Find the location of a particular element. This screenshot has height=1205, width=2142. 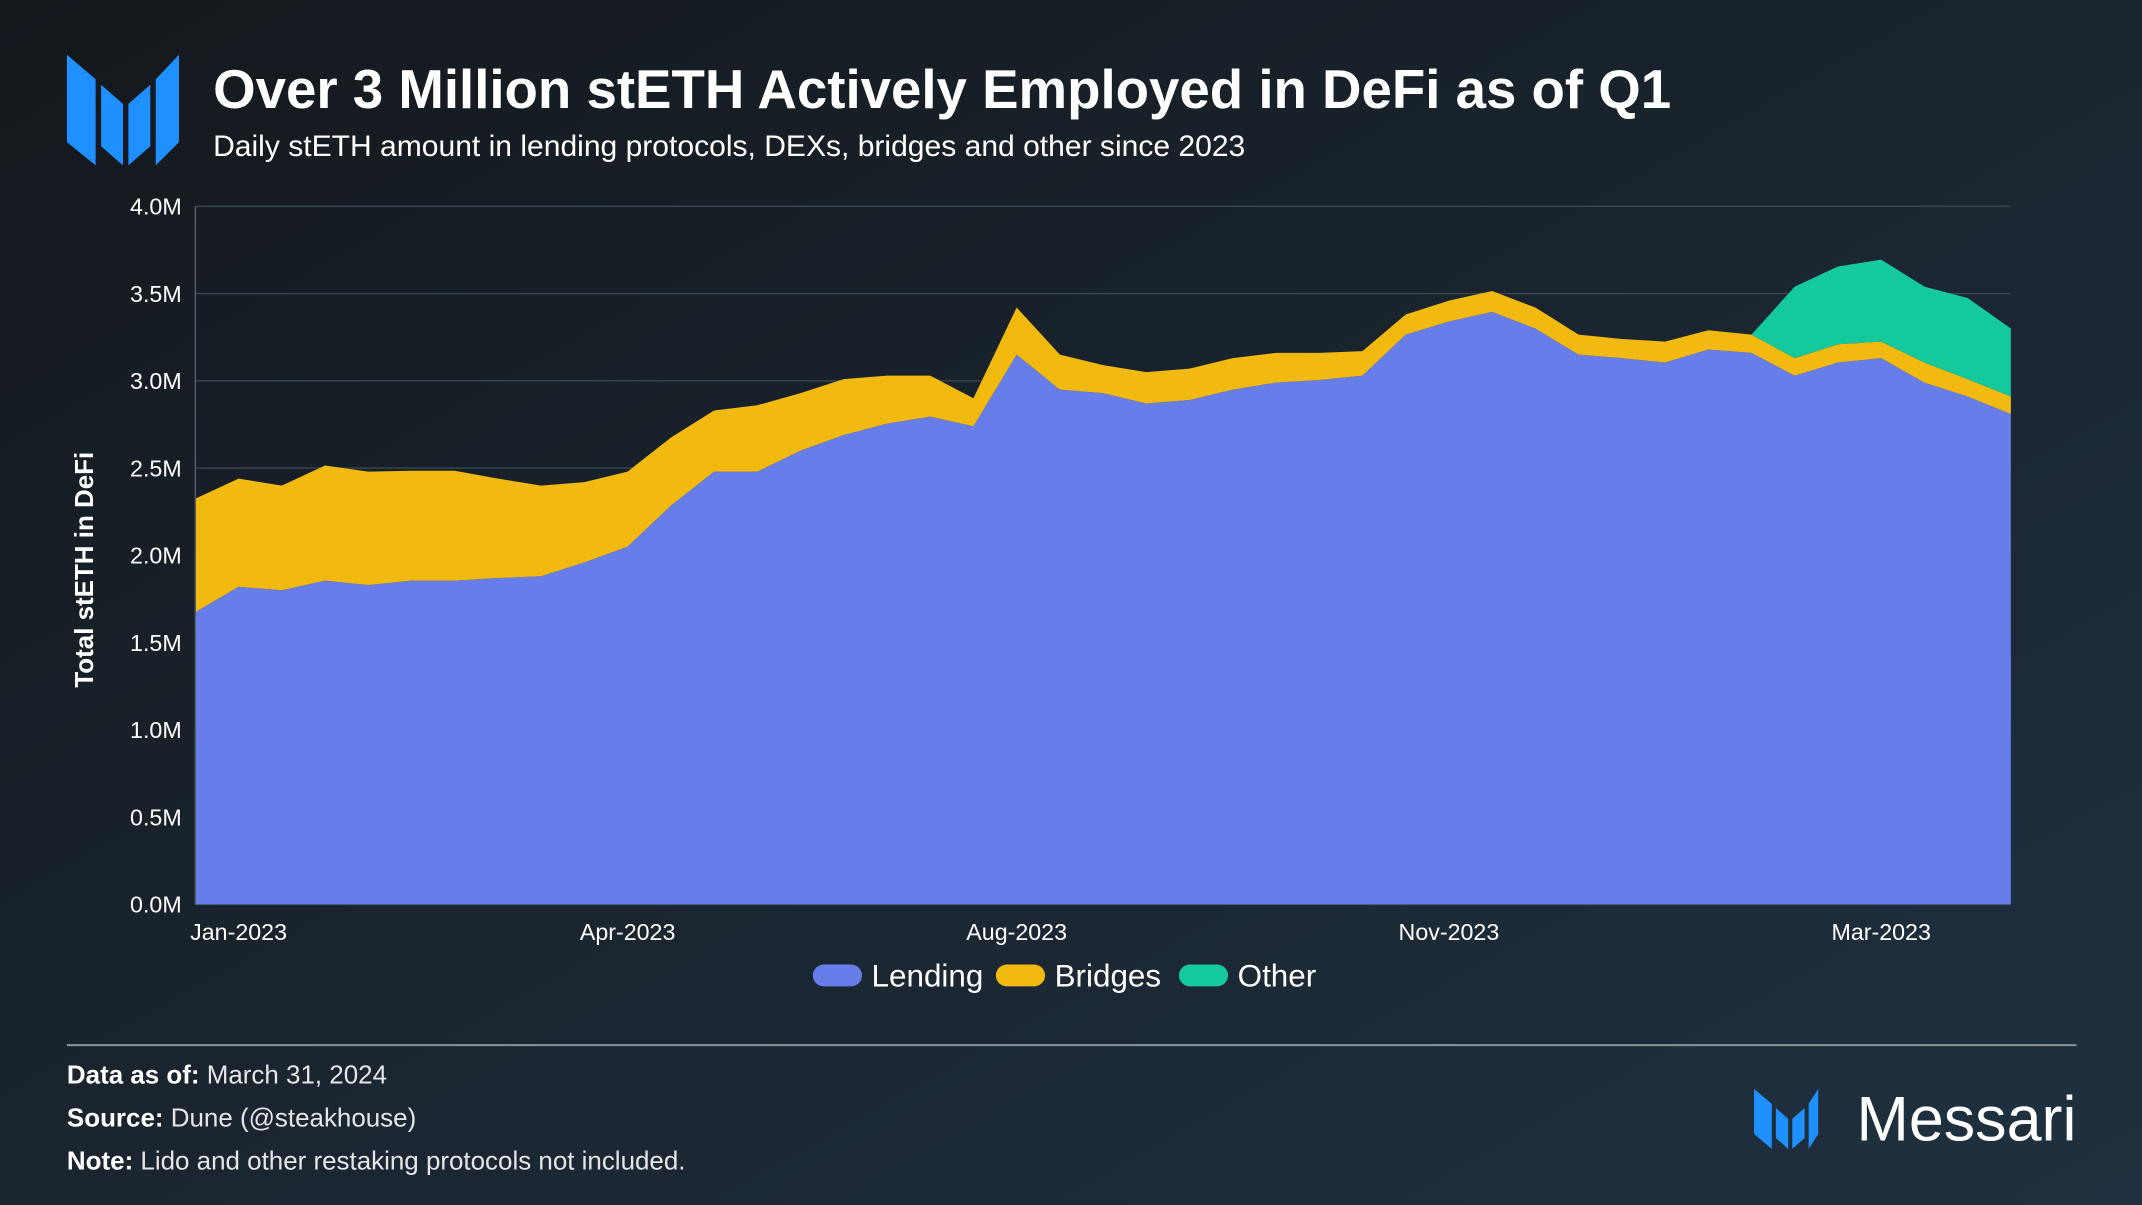

y-tick-label: 4.0M is located at coordinates (156, 207).